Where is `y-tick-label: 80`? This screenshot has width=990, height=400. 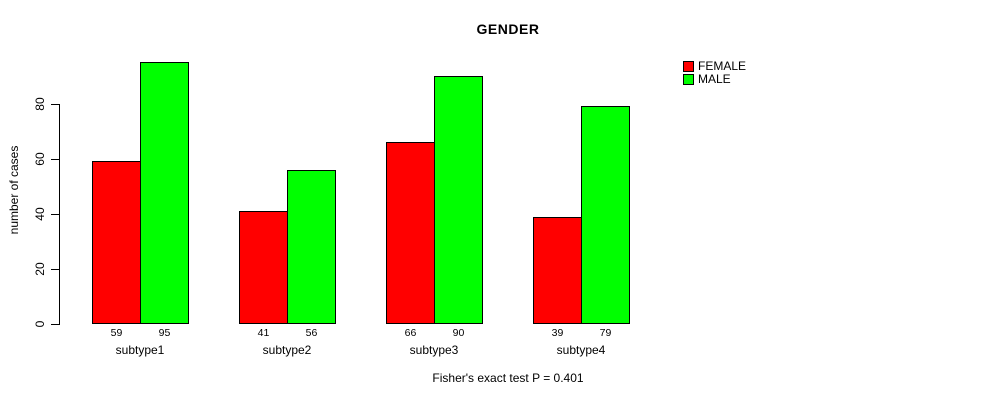
y-tick-label: 80 is located at coordinates (40, 104).